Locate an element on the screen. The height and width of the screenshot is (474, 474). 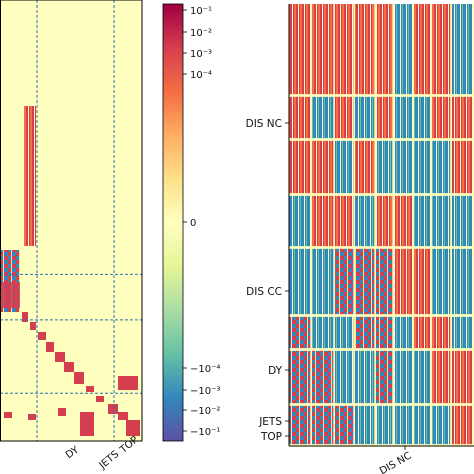
right-y-tick-label: JETS is located at coordinates (270, 422).